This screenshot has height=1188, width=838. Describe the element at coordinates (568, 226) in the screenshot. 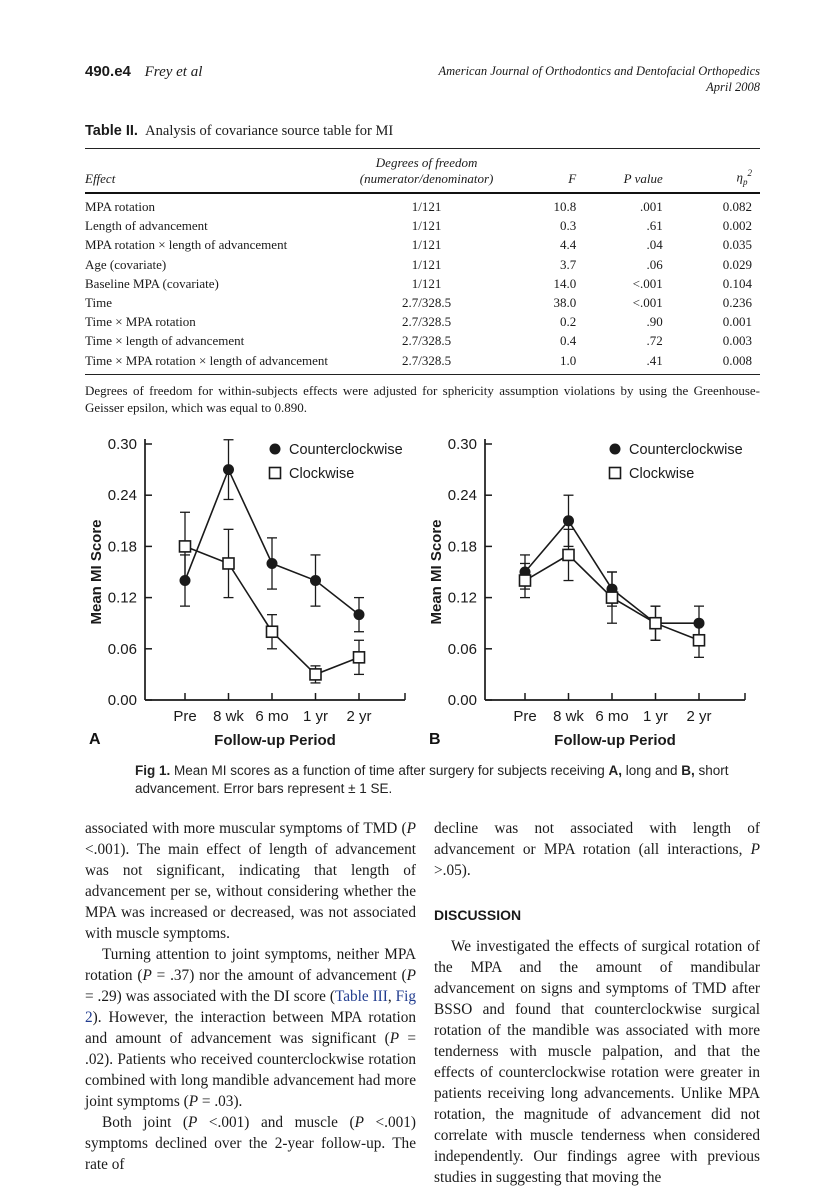

I see `table-cell: 0.3` at that location.